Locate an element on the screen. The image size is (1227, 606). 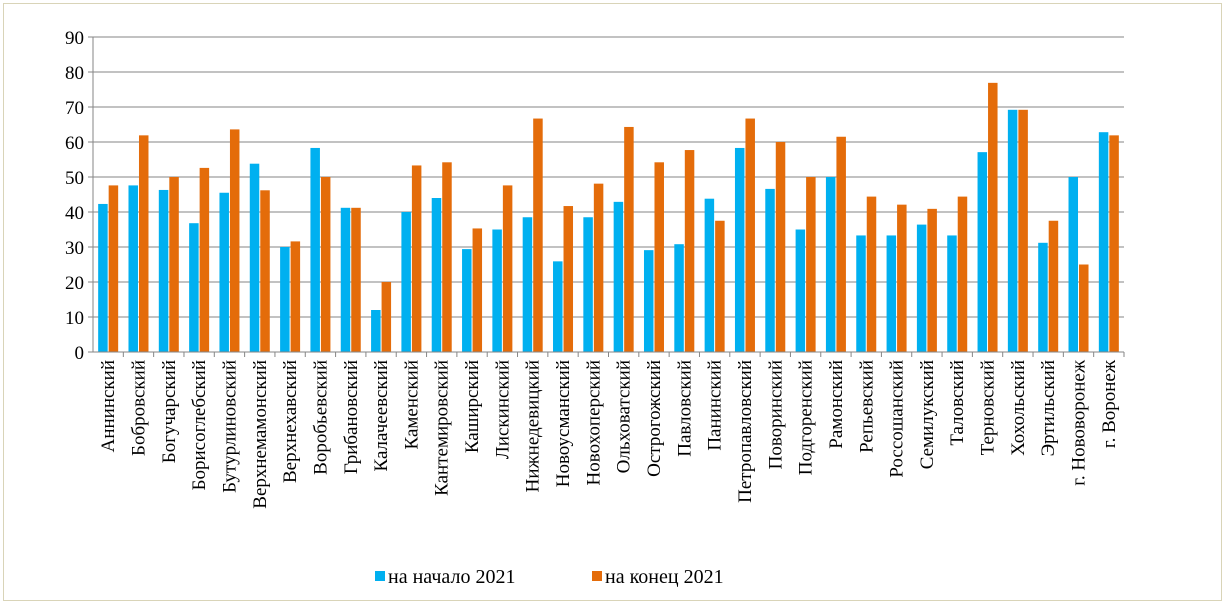
category-label: Каменский is located at coordinates (411, 404).